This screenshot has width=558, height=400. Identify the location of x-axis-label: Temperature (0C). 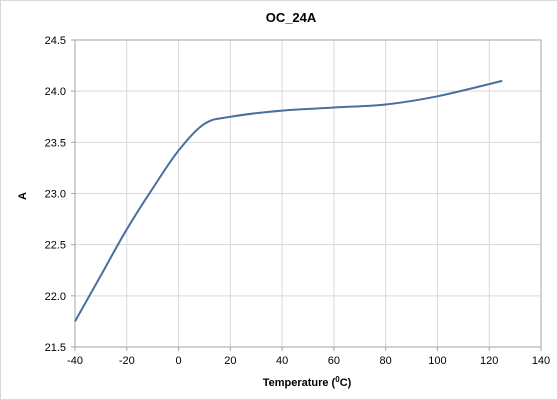
(307, 382).